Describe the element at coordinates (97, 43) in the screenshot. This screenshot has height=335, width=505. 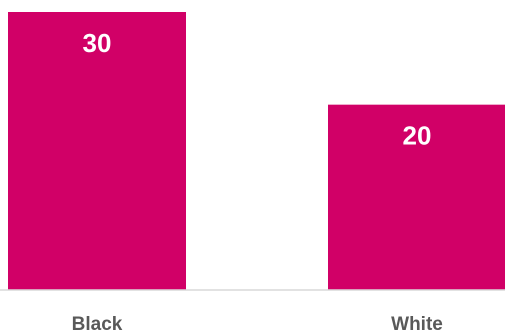
I see `data-label-black: 30` at that location.